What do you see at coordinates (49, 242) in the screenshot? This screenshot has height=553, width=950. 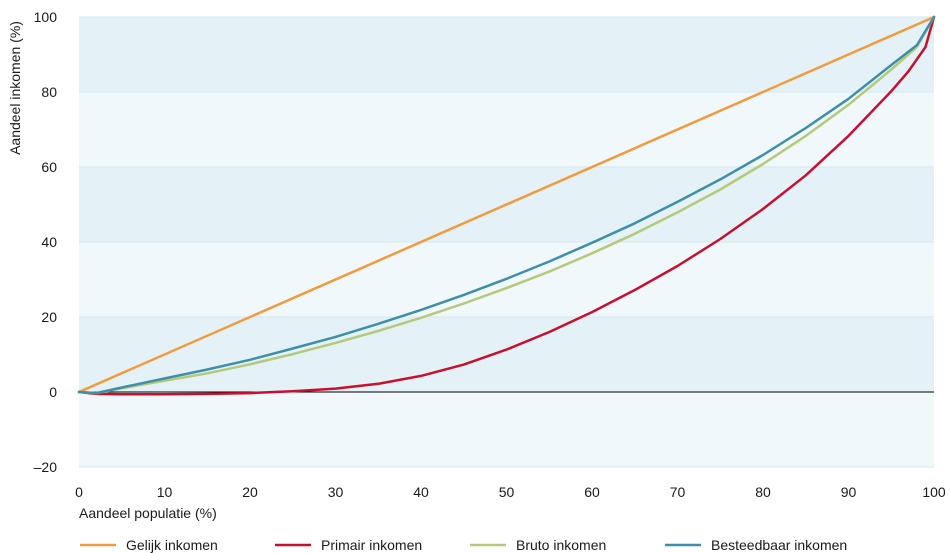 I see `y-tick-label: 40` at bounding box center [49, 242].